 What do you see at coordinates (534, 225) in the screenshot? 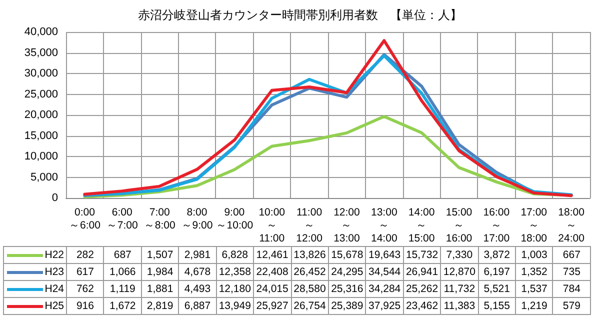
I see `x-tick-label: 17:00～18:00` at bounding box center [534, 225].